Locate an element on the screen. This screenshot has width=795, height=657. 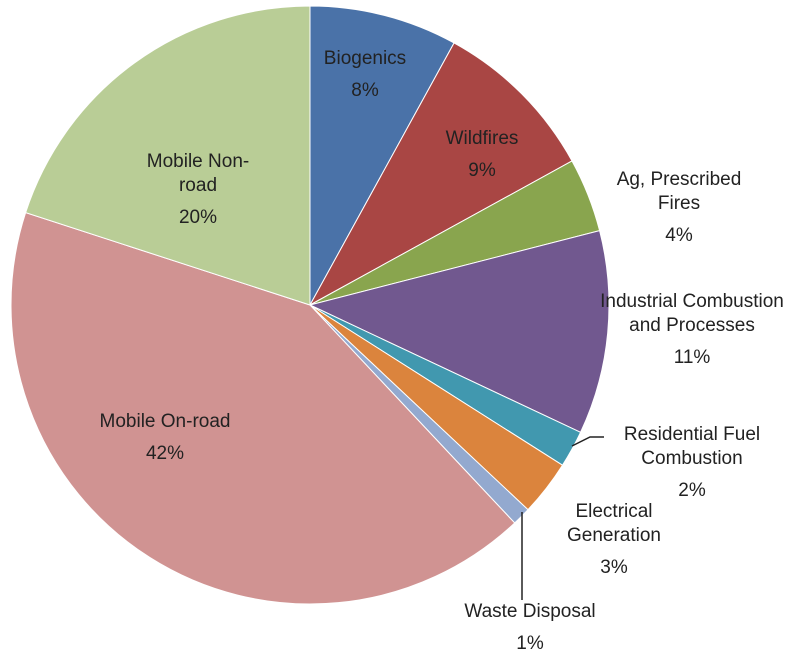
category-name: Waste Disposal is located at coordinates (530, 611).